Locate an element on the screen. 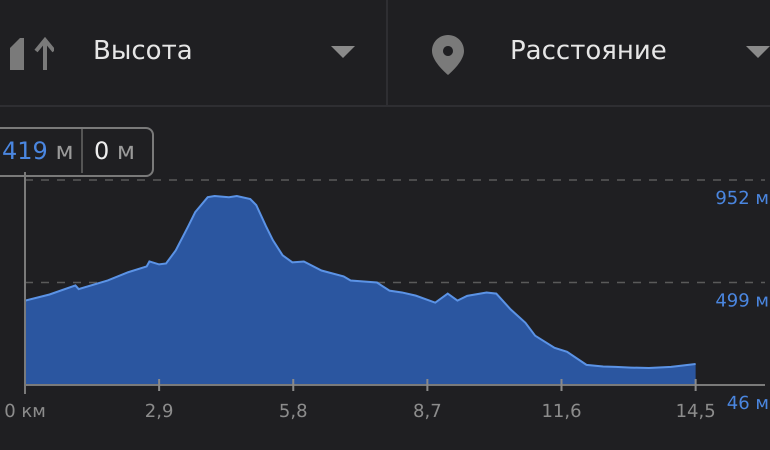 This screenshot has width=770, height=450. text: 0 м is located at coordinates (115, 151).